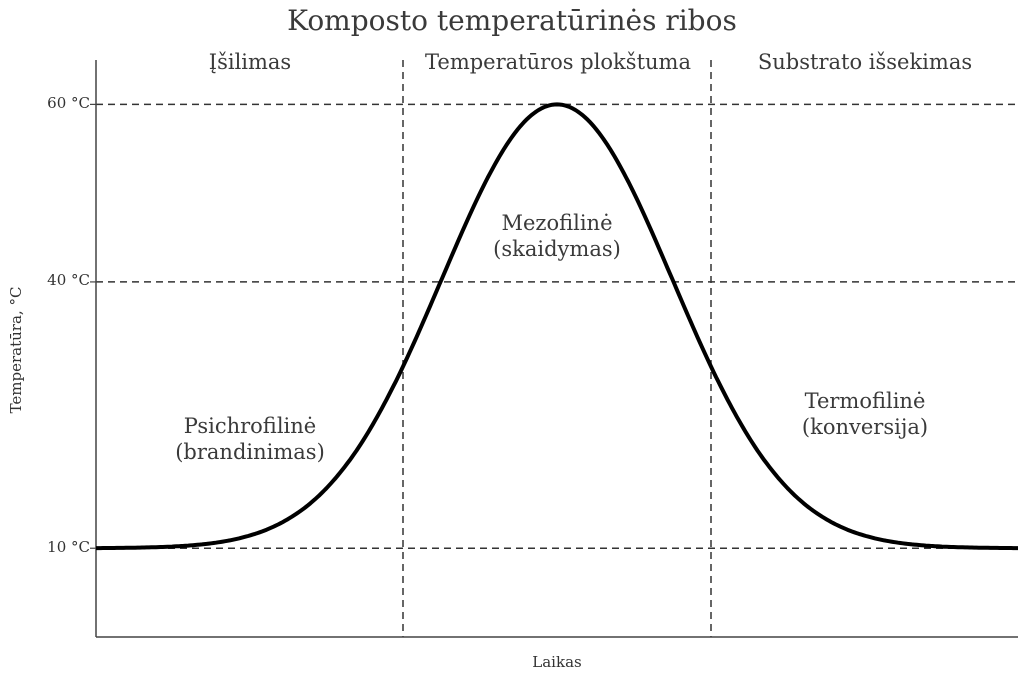 Image resolution: width=1024 pixels, height=683 pixels. I want to click on y-axis-label: Temperatūra, °C, so click(16, 350).